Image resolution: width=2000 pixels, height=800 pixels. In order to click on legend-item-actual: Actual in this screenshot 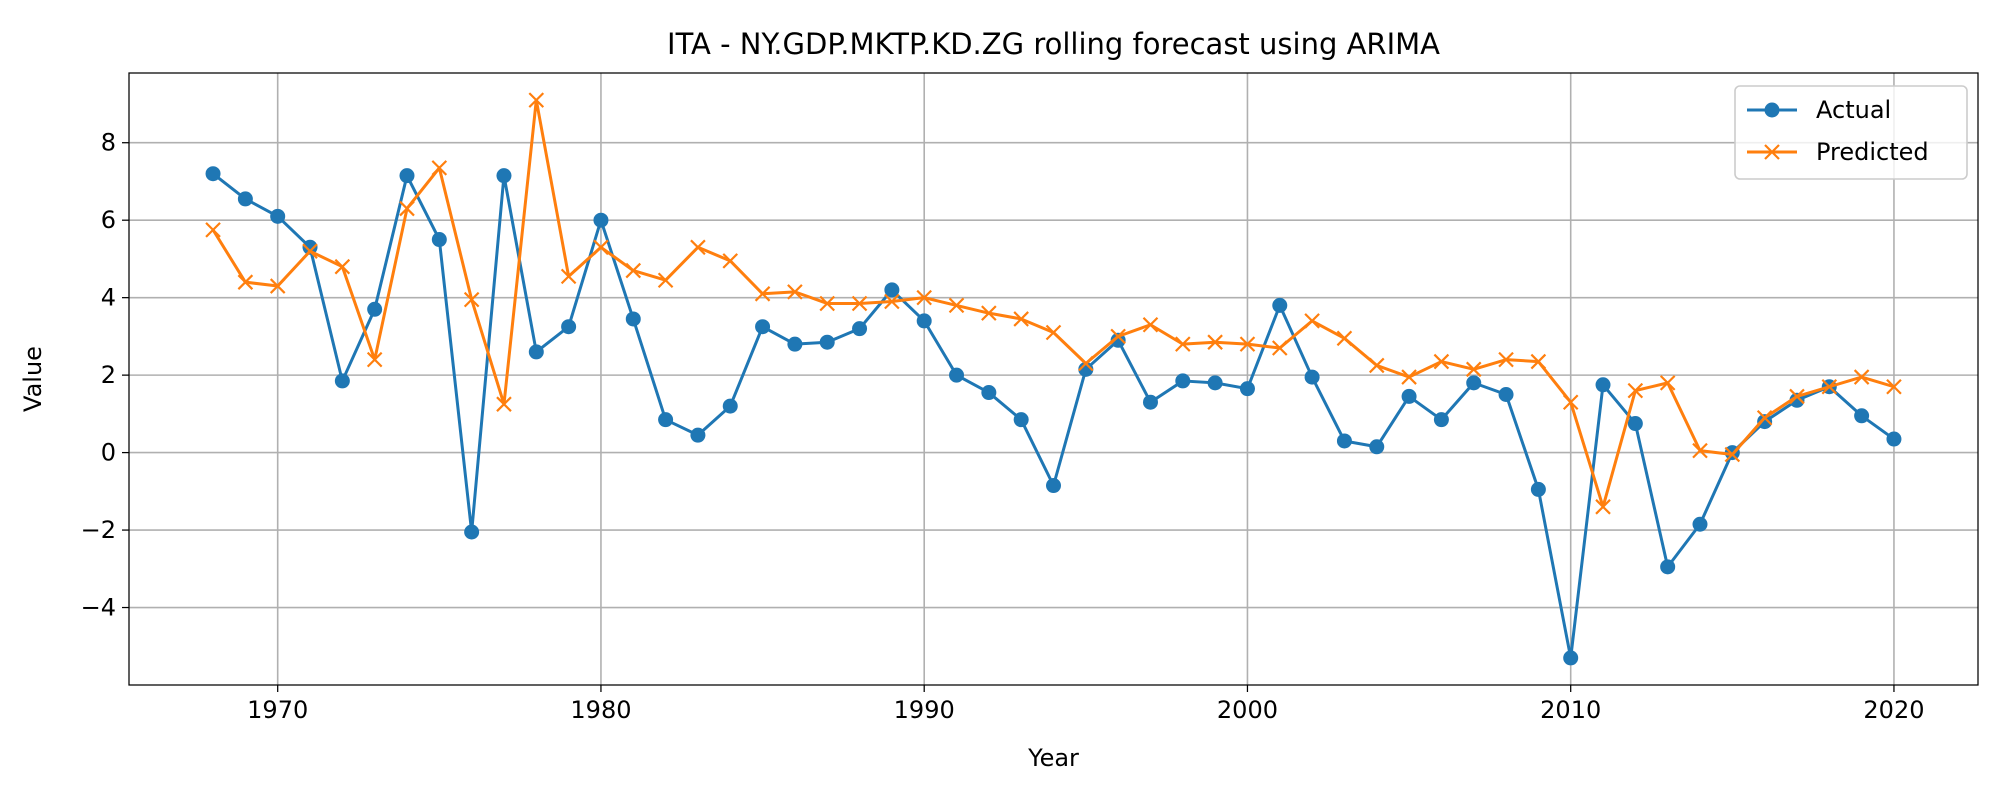, I will do `click(1819, 110)`.